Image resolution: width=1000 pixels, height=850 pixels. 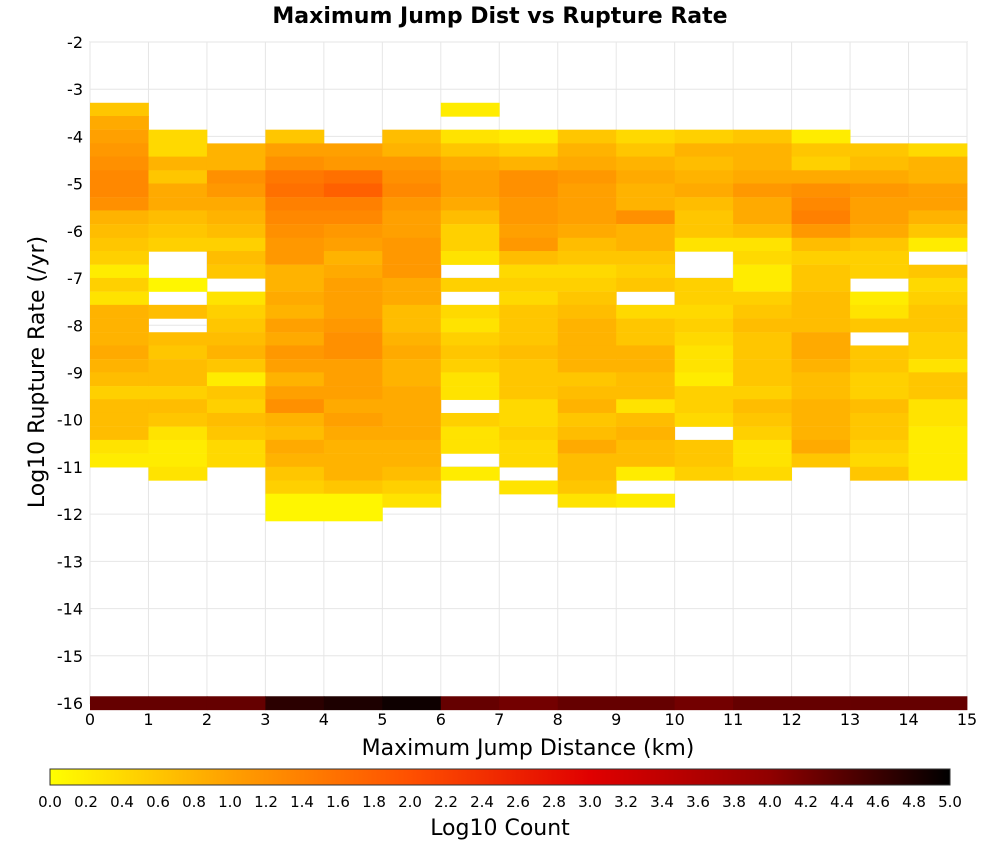 I want to click on y-tick-label: -10, so click(x=70, y=420).